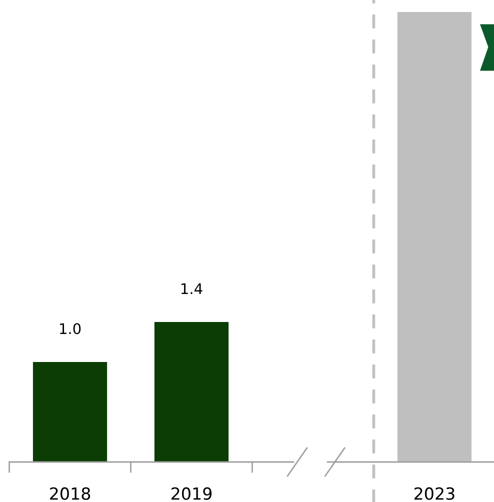 This screenshot has height=502, width=494. Describe the element at coordinates (434, 493) in the screenshot. I see `x-tick-label: 2023` at that location.